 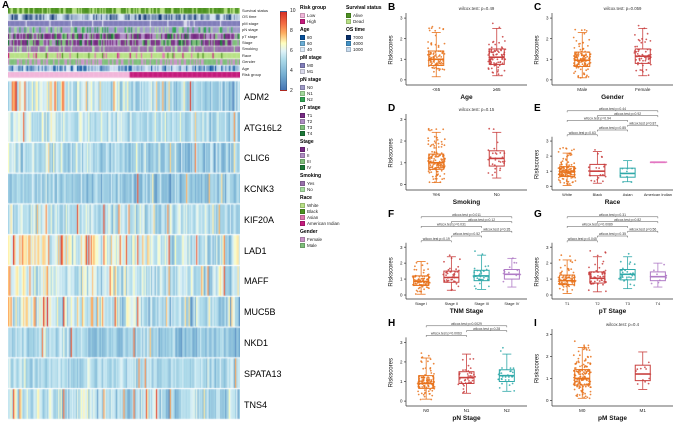 What do you see at coordinates (391, 214) in the screenshot?
I see `panel-f-letter: F` at bounding box center [391, 214].